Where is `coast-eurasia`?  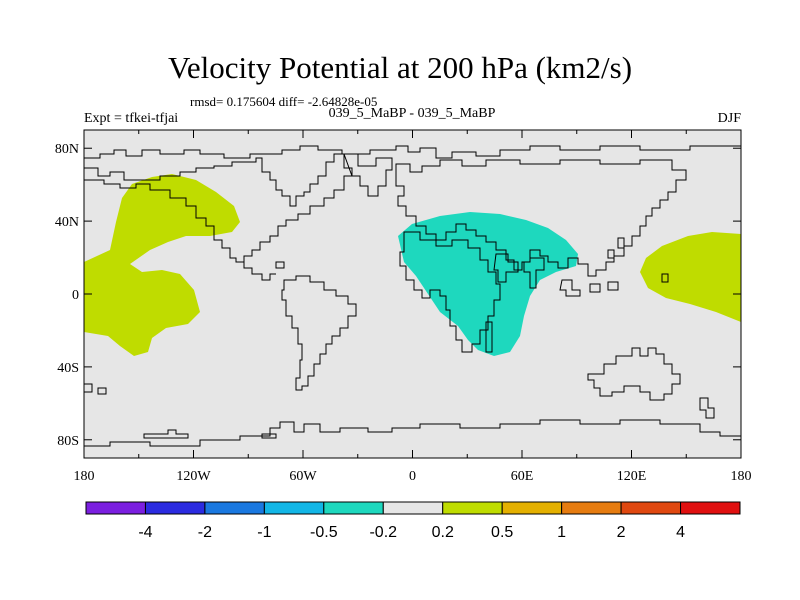
coast-eurasia is located at coordinates (541, 218).